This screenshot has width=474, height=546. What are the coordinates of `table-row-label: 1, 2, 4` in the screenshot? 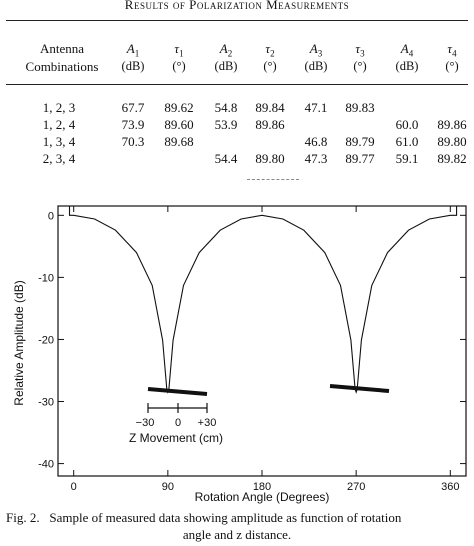 It's located at (59, 124).